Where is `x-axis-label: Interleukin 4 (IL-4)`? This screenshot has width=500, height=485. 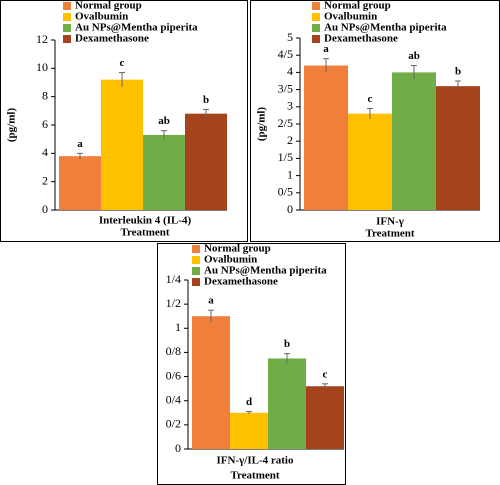
x-axis-label: Interleukin 4 (IL-4) is located at coordinates (145, 221).